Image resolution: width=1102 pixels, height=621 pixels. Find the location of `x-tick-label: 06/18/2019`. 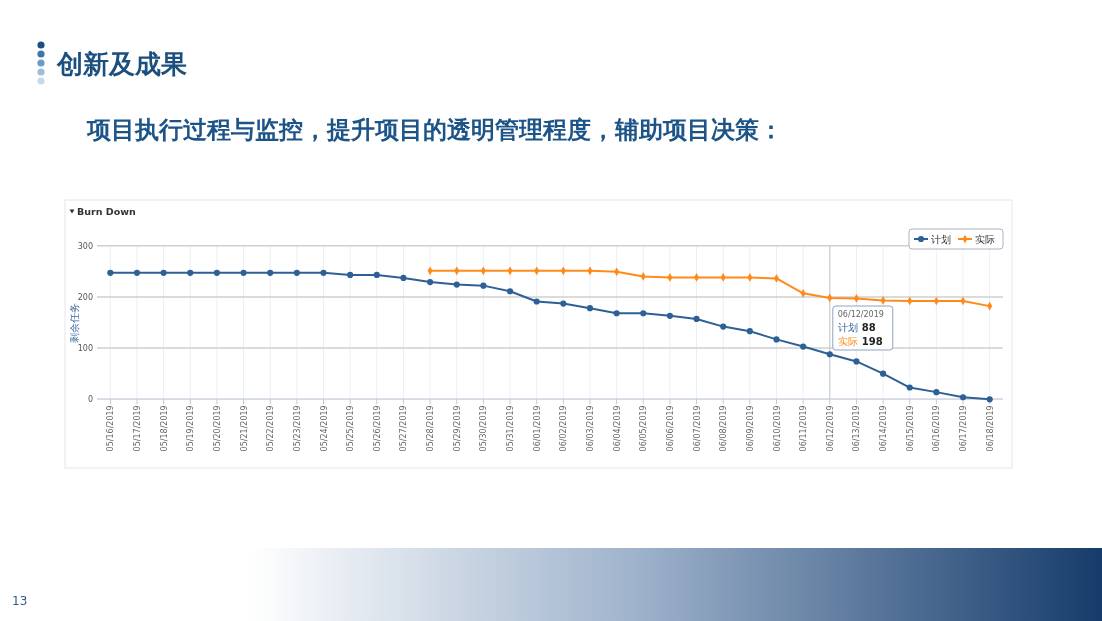

x-tick-label: 06/18/2019 is located at coordinates (990, 428).